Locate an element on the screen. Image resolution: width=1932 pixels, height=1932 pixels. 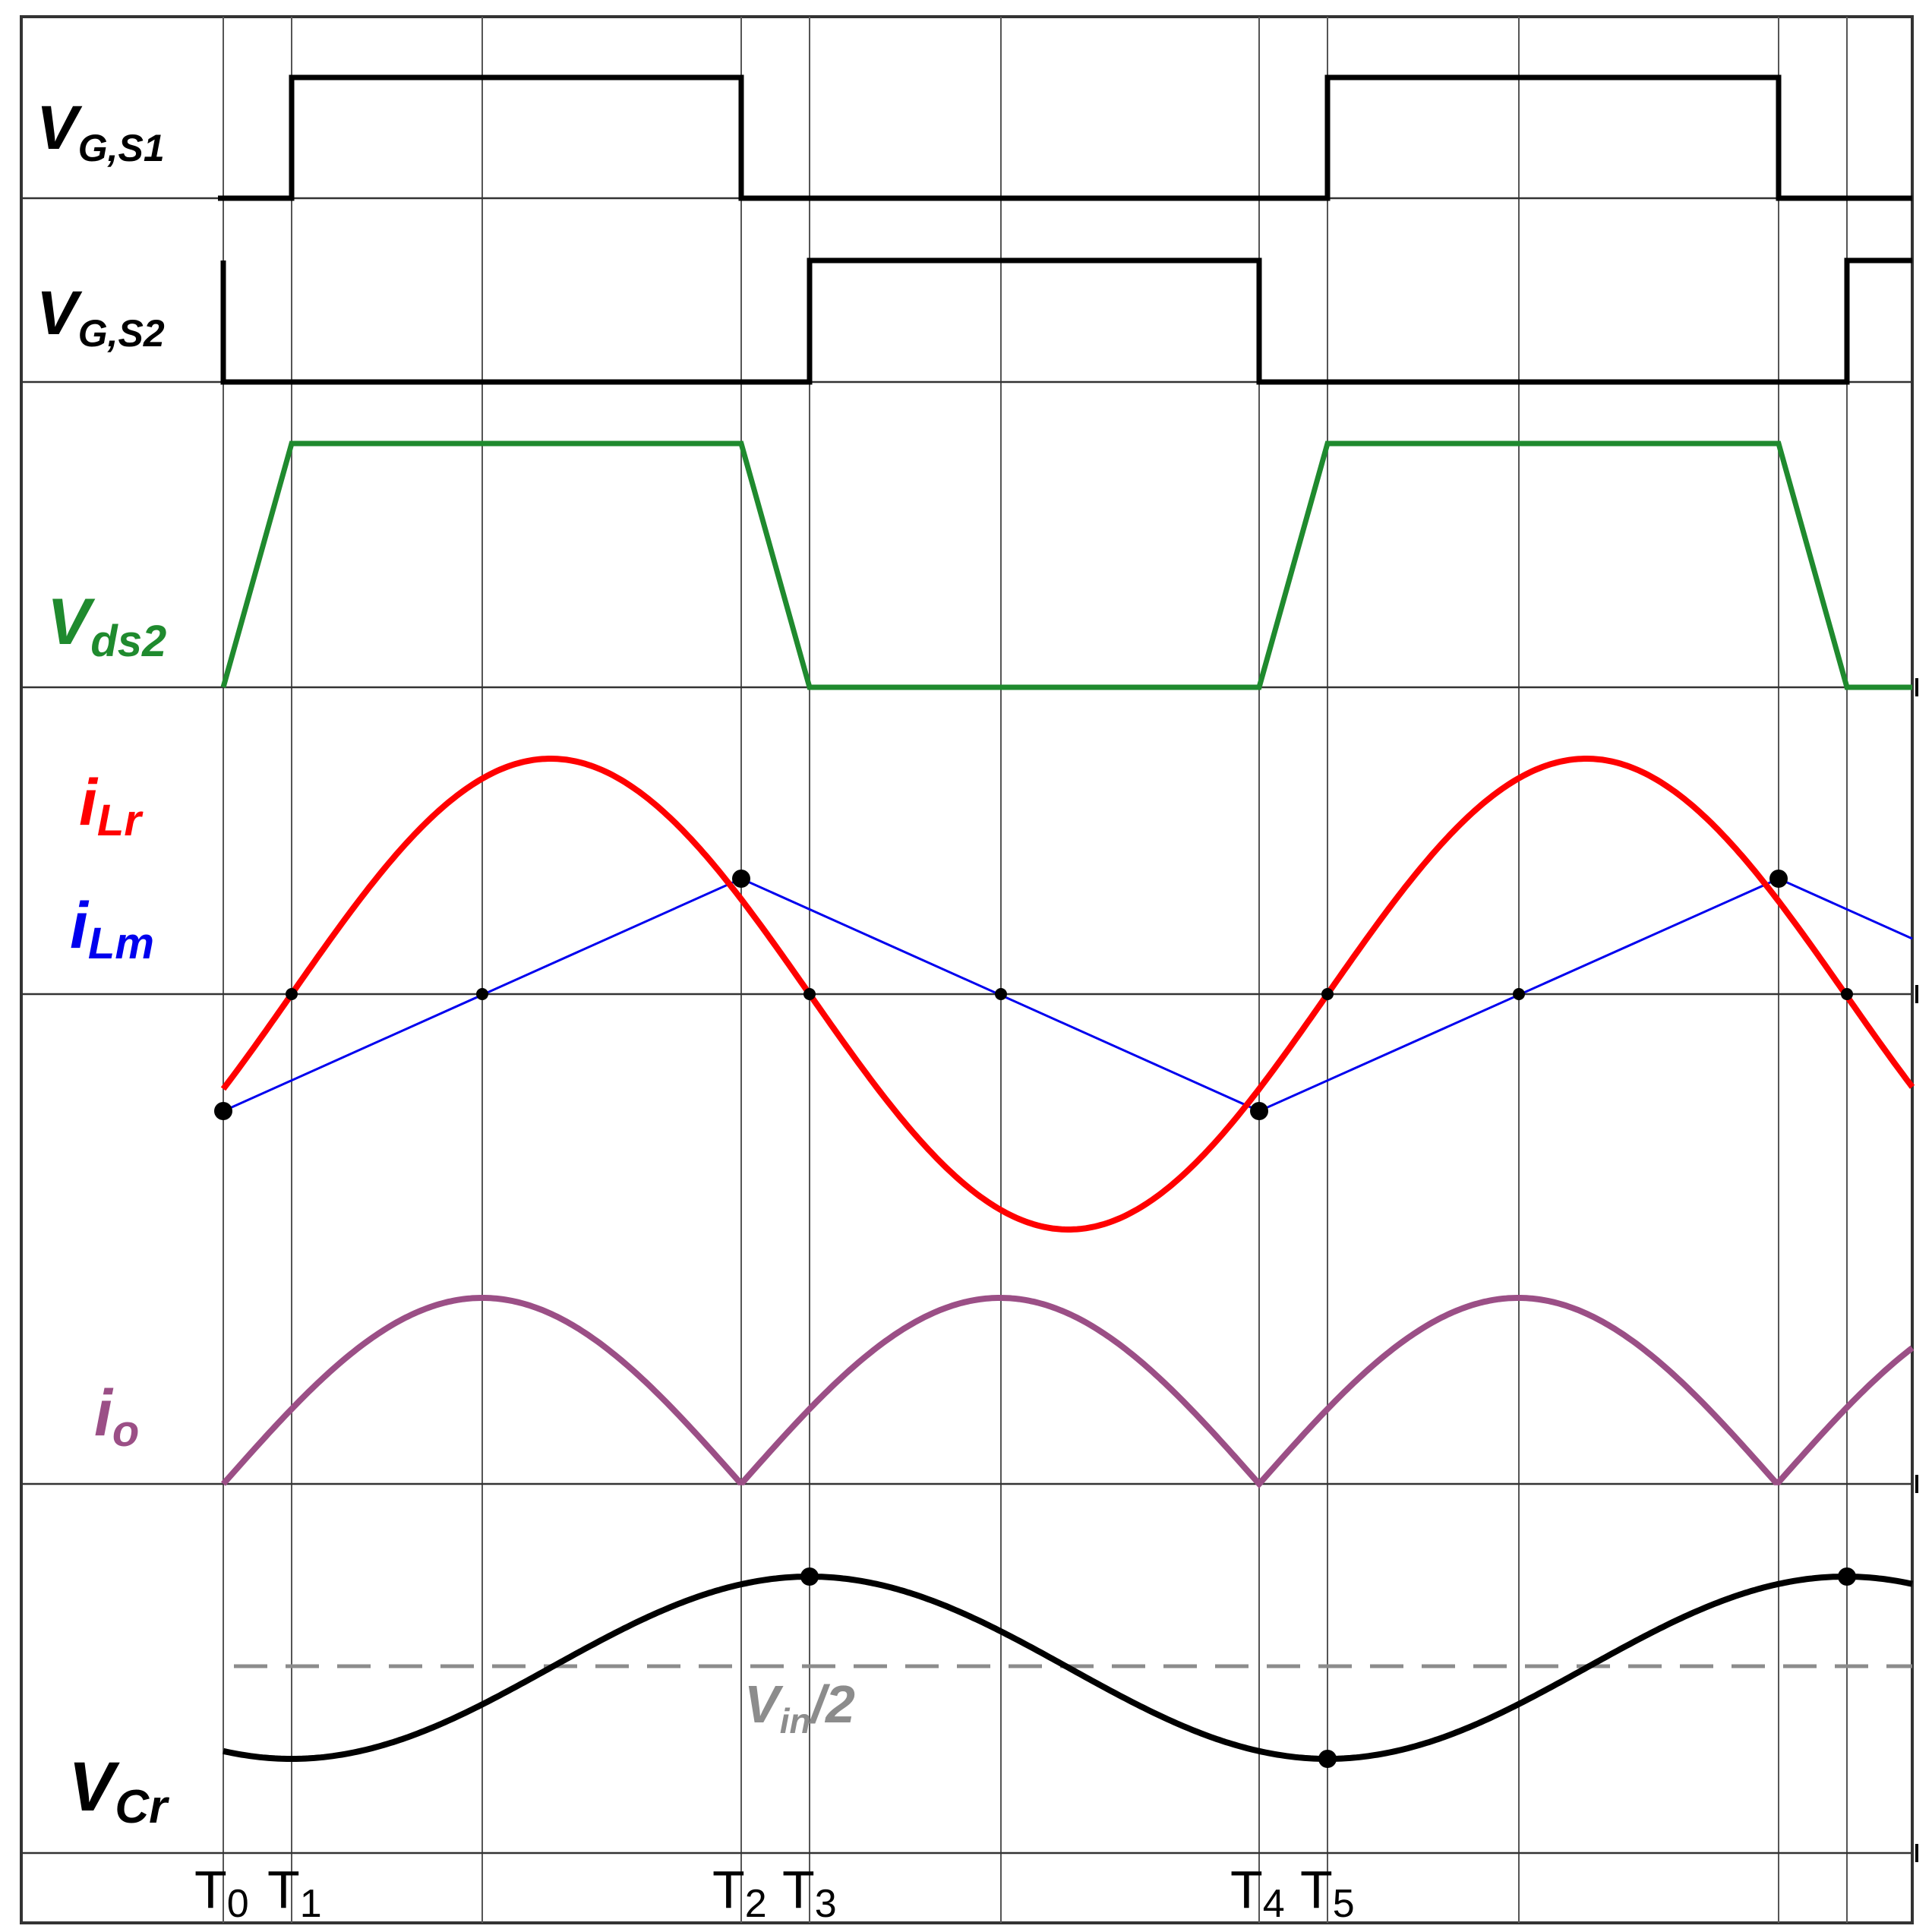
vgs1-waveform is located at coordinates (1065, 137).